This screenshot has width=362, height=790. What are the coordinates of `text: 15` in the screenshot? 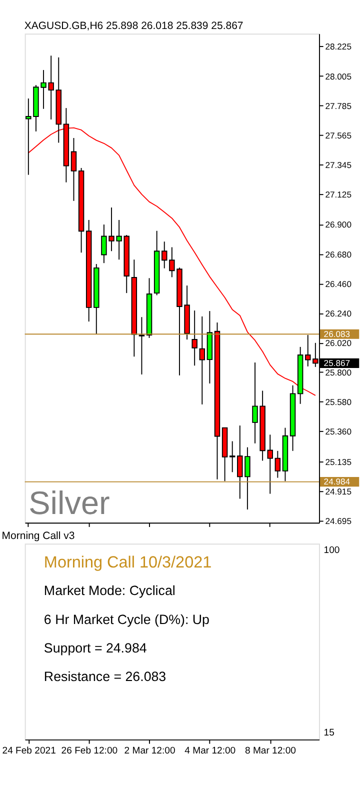 It's located at (329, 733).